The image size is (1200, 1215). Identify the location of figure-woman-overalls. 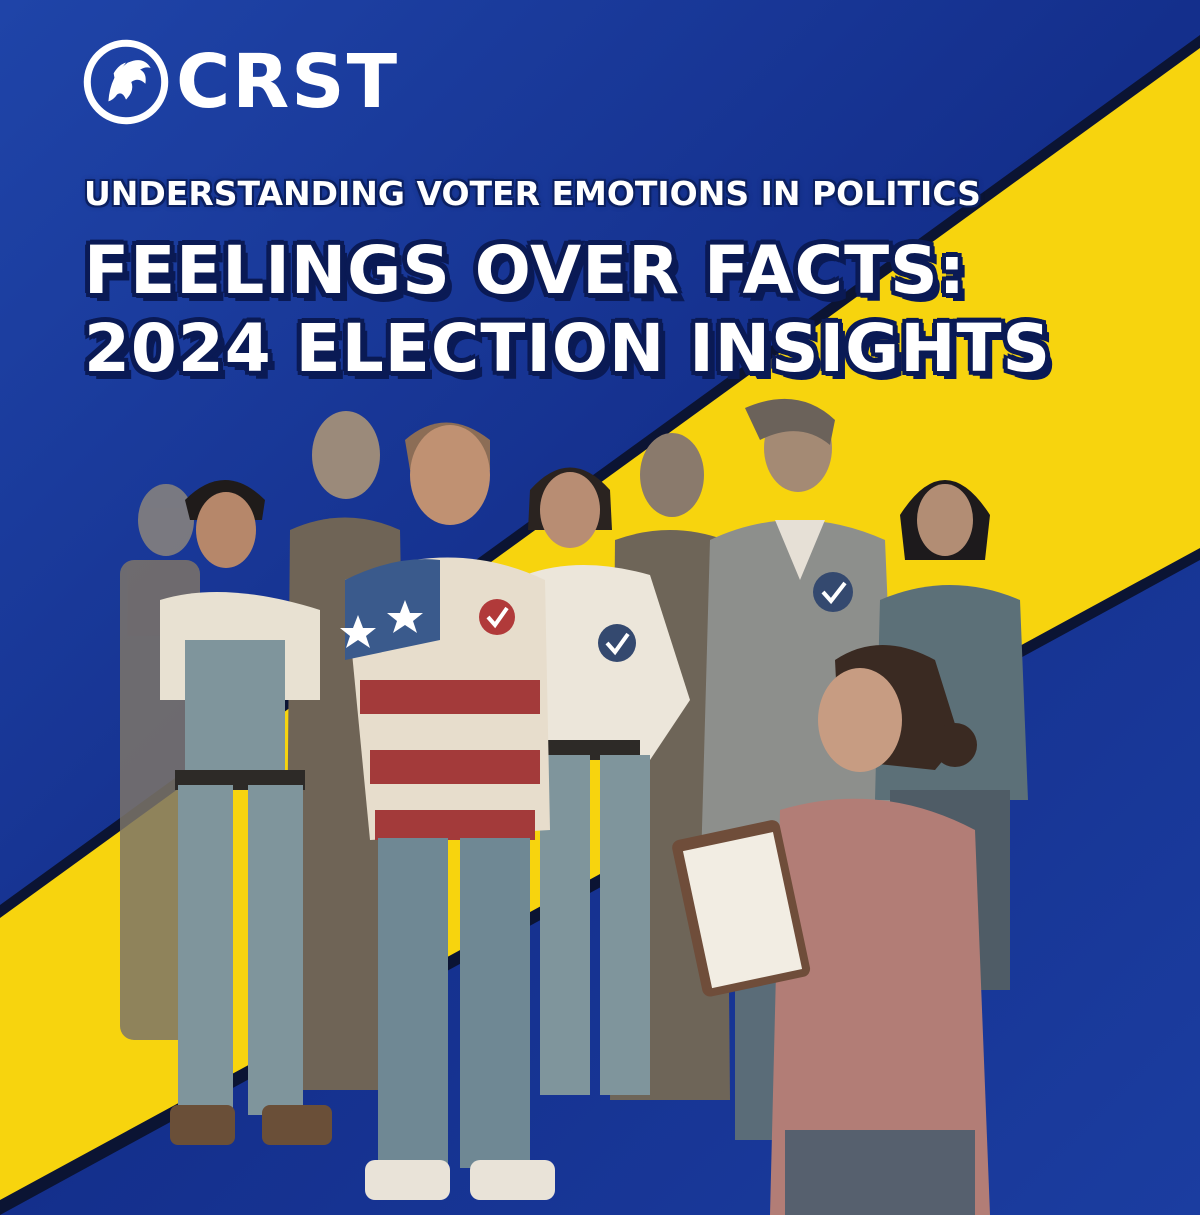
(246, 812).